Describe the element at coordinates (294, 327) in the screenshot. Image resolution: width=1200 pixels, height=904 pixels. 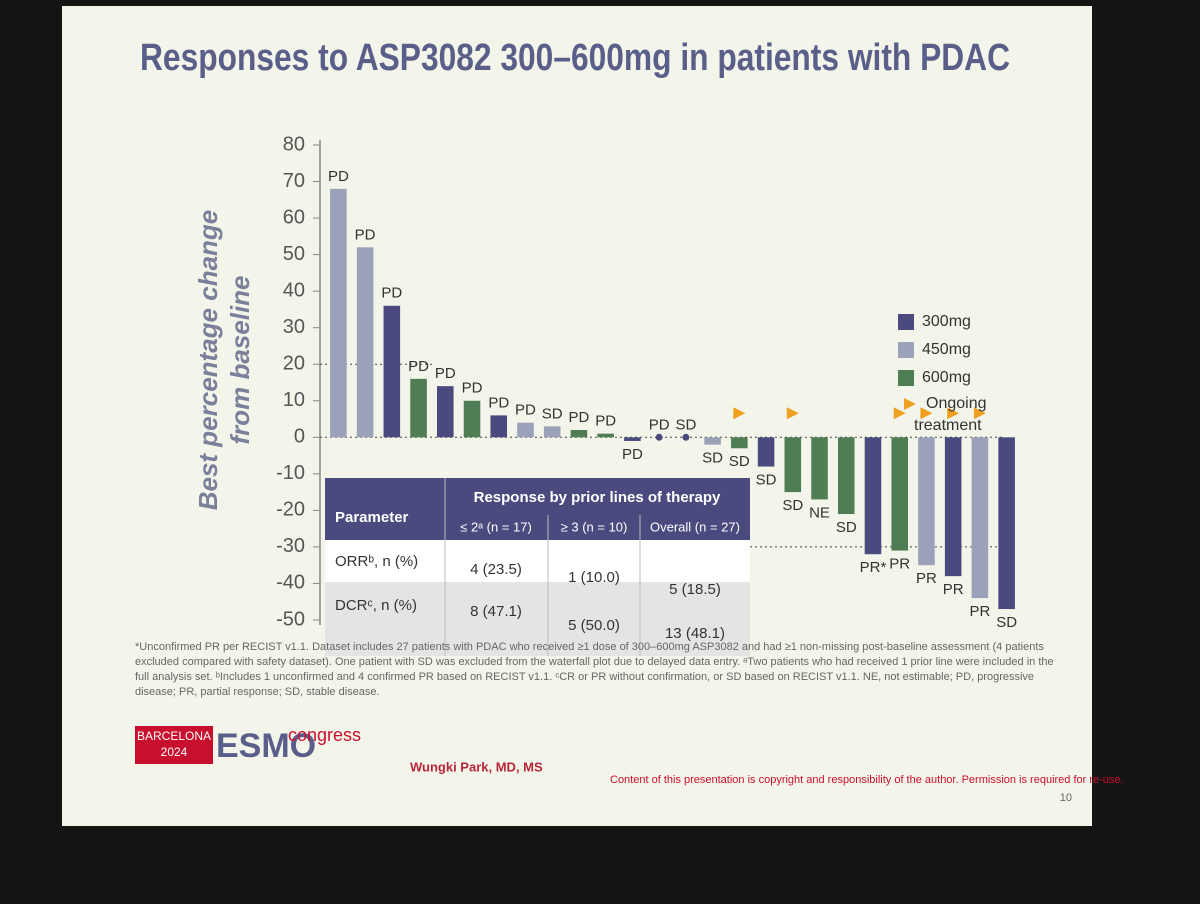
I see `y-tick-label: 30` at that location.